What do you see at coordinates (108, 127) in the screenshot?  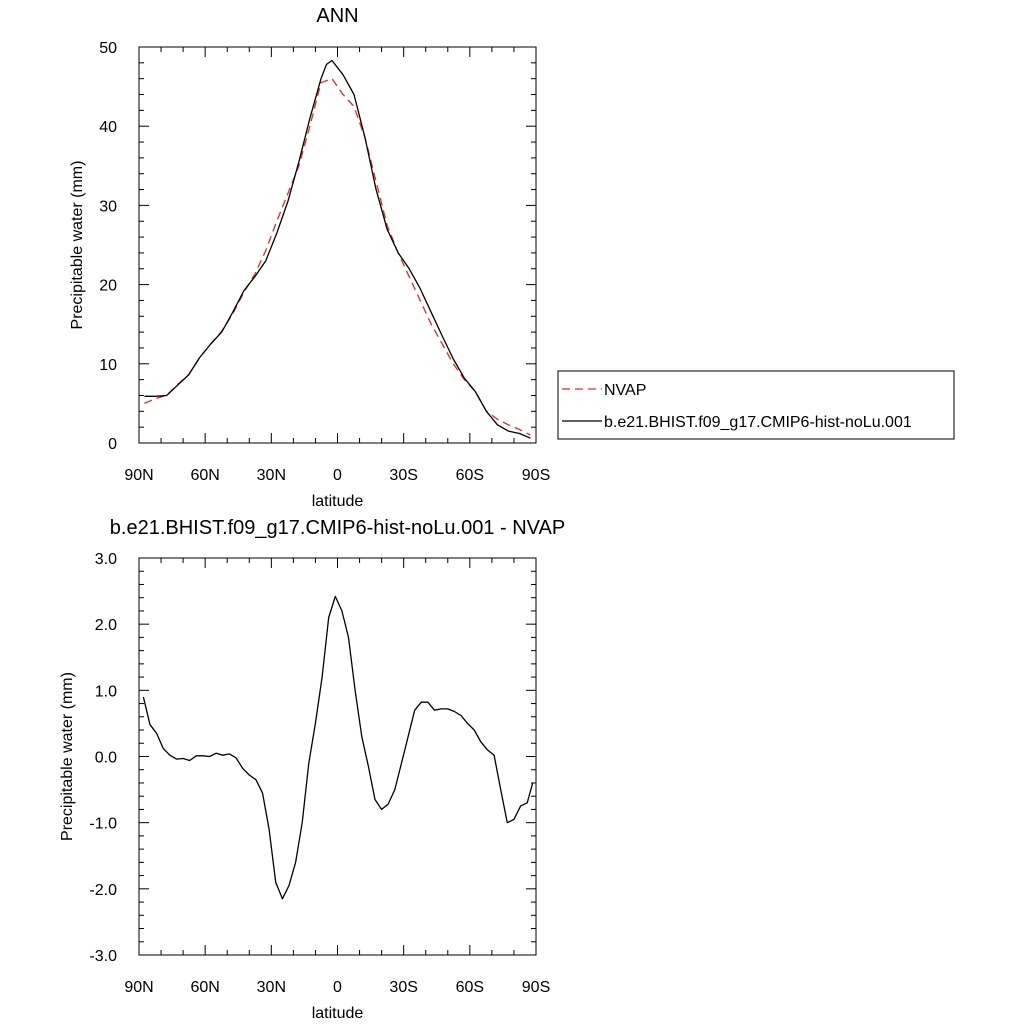 I see `y-tick-label: 40` at bounding box center [108, 127].